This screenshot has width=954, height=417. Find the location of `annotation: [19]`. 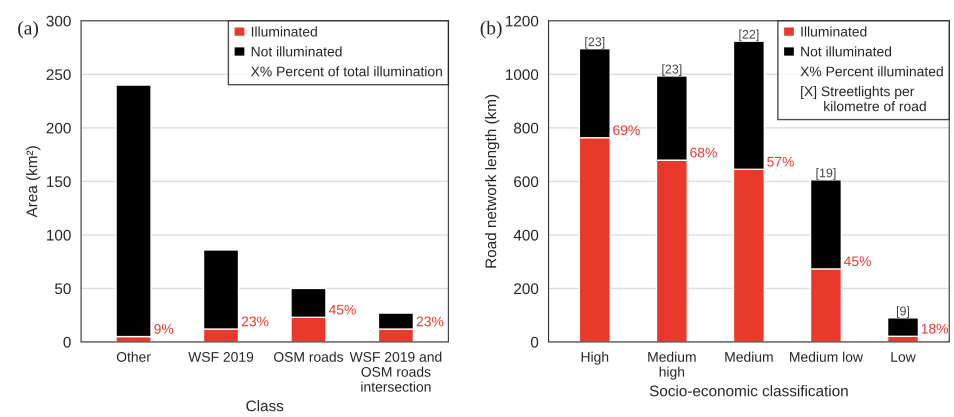

annotation: [19] is located at coordinates (826, 174).